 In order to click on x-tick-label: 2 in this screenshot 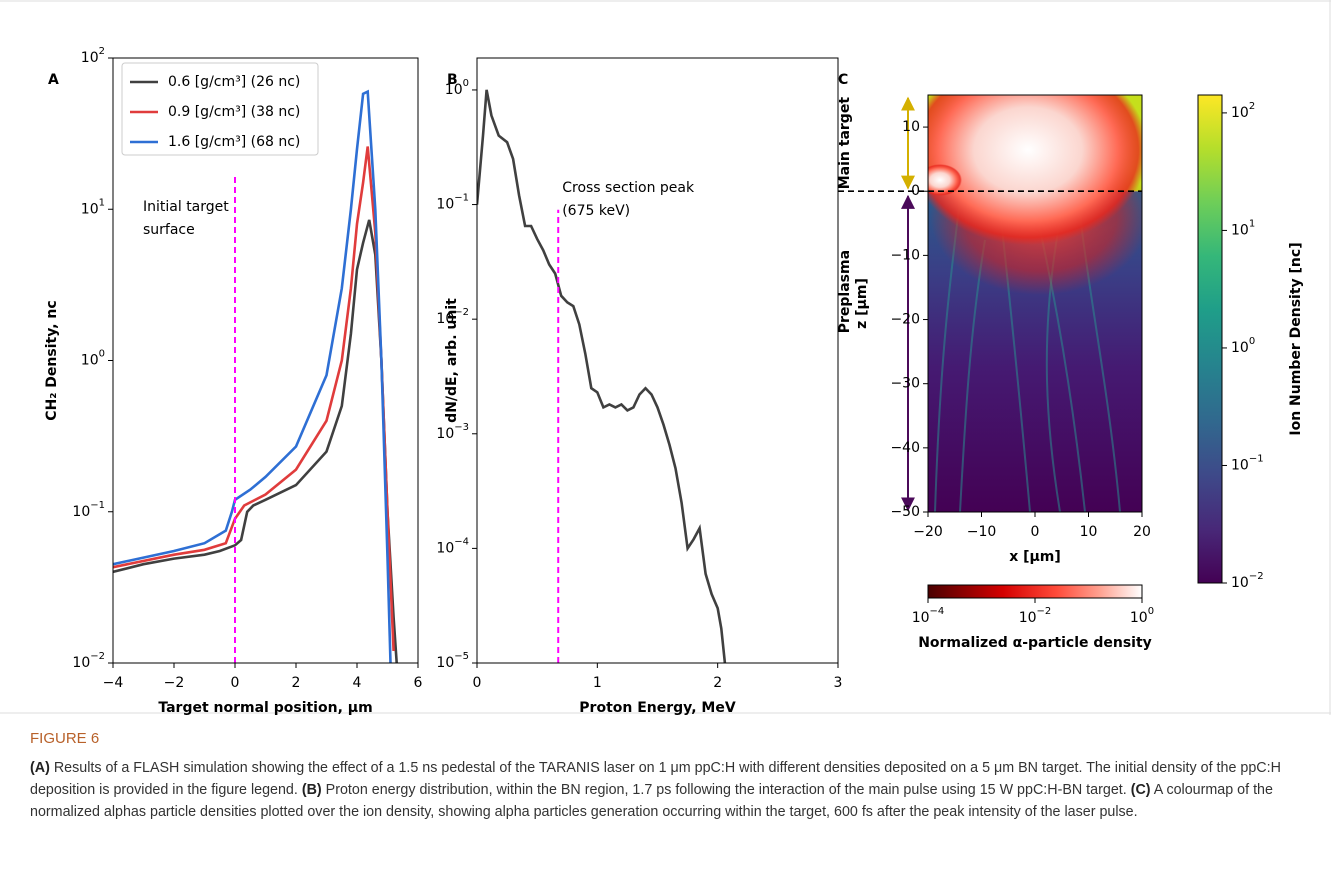, I will do `click(296, 683)`.